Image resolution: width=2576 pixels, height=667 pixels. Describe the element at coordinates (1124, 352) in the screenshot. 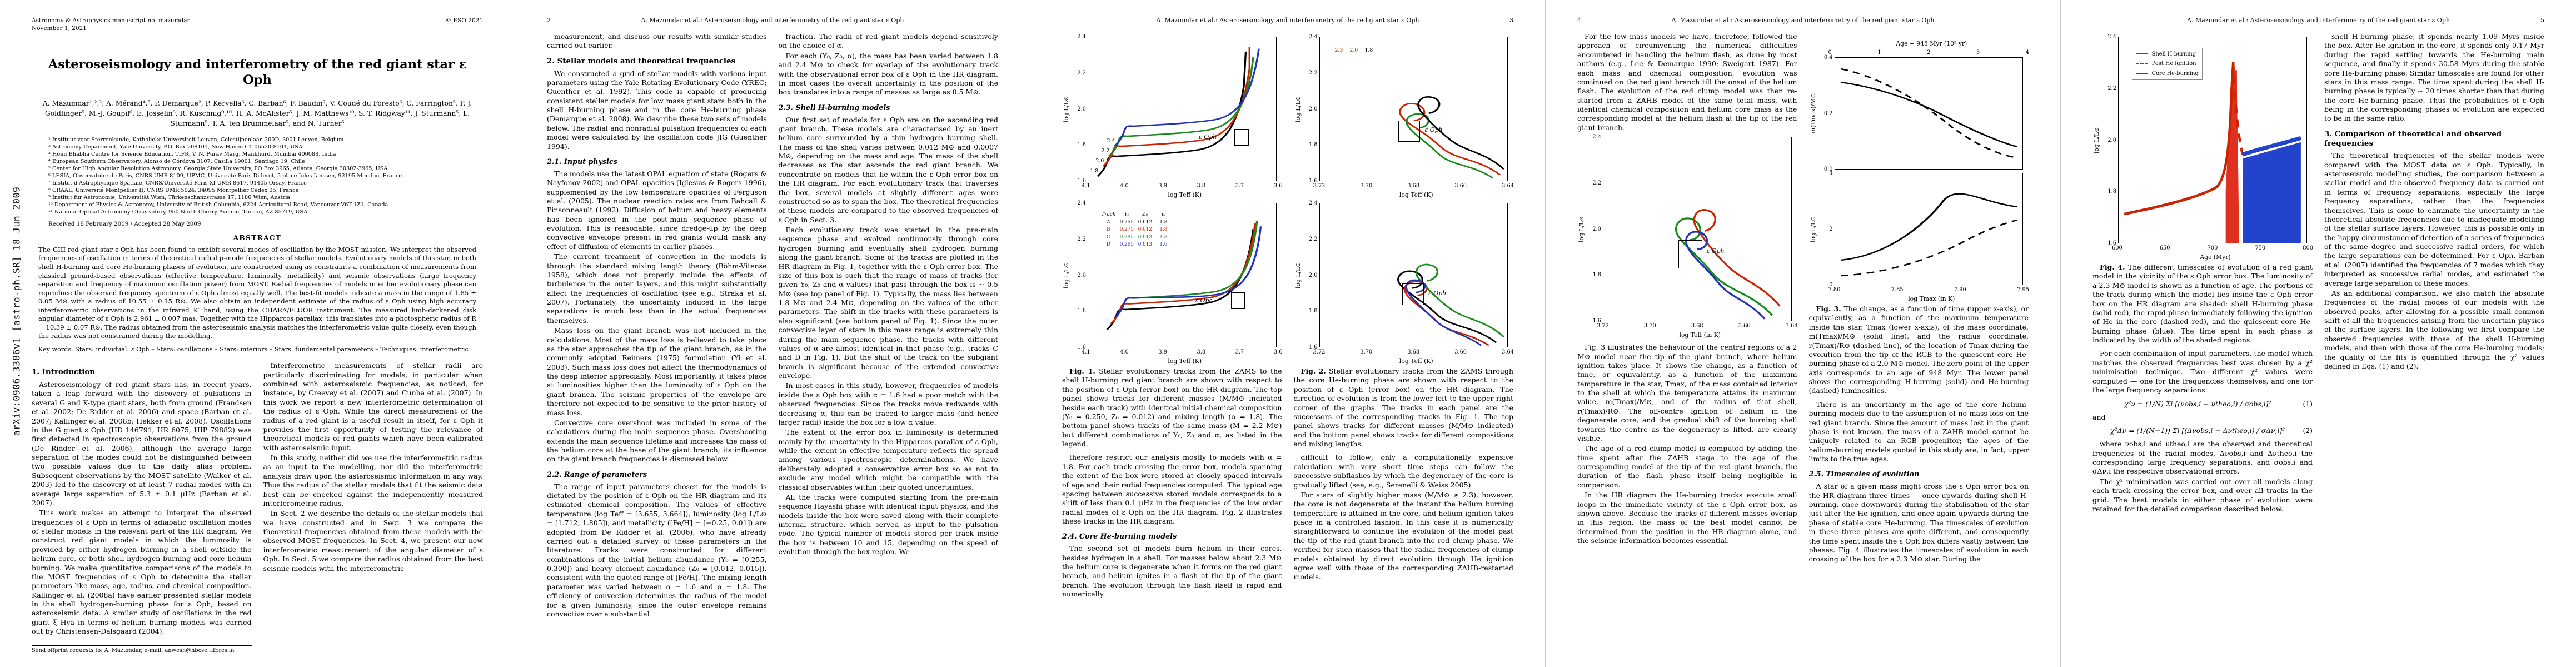

I see `x-tick: 4.0` at that location.